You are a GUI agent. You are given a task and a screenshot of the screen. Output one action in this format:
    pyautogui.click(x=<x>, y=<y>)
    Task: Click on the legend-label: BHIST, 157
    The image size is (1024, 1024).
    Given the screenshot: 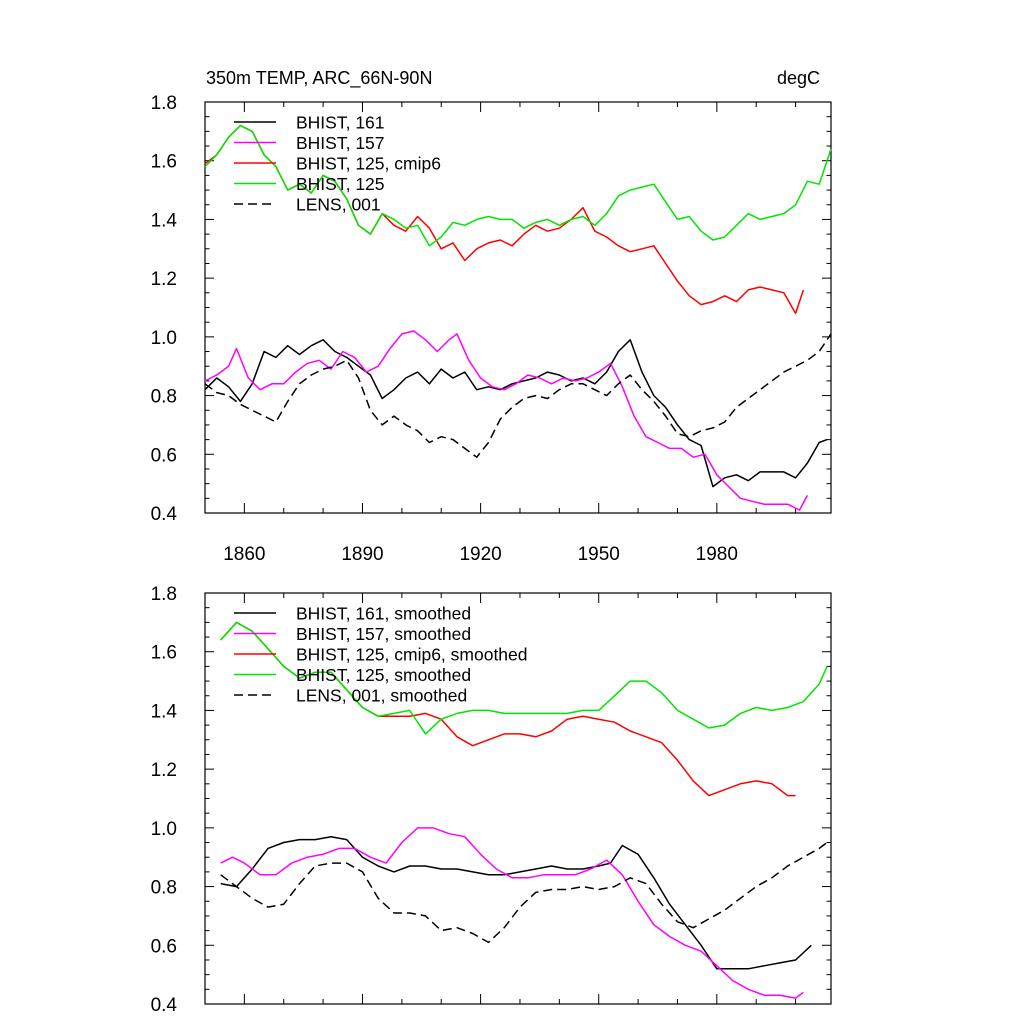 What is the action you would take?
    pyautogui.click(x=340, y=143)
    